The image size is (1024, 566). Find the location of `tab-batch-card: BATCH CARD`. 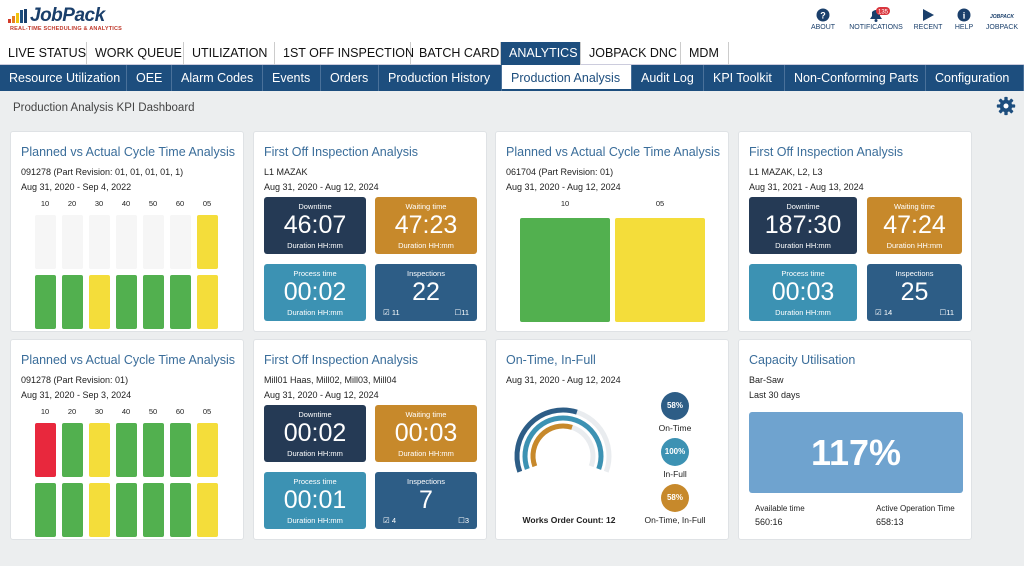

tab-batch-card: BATCH CARD is located at coordinates (456, 53).